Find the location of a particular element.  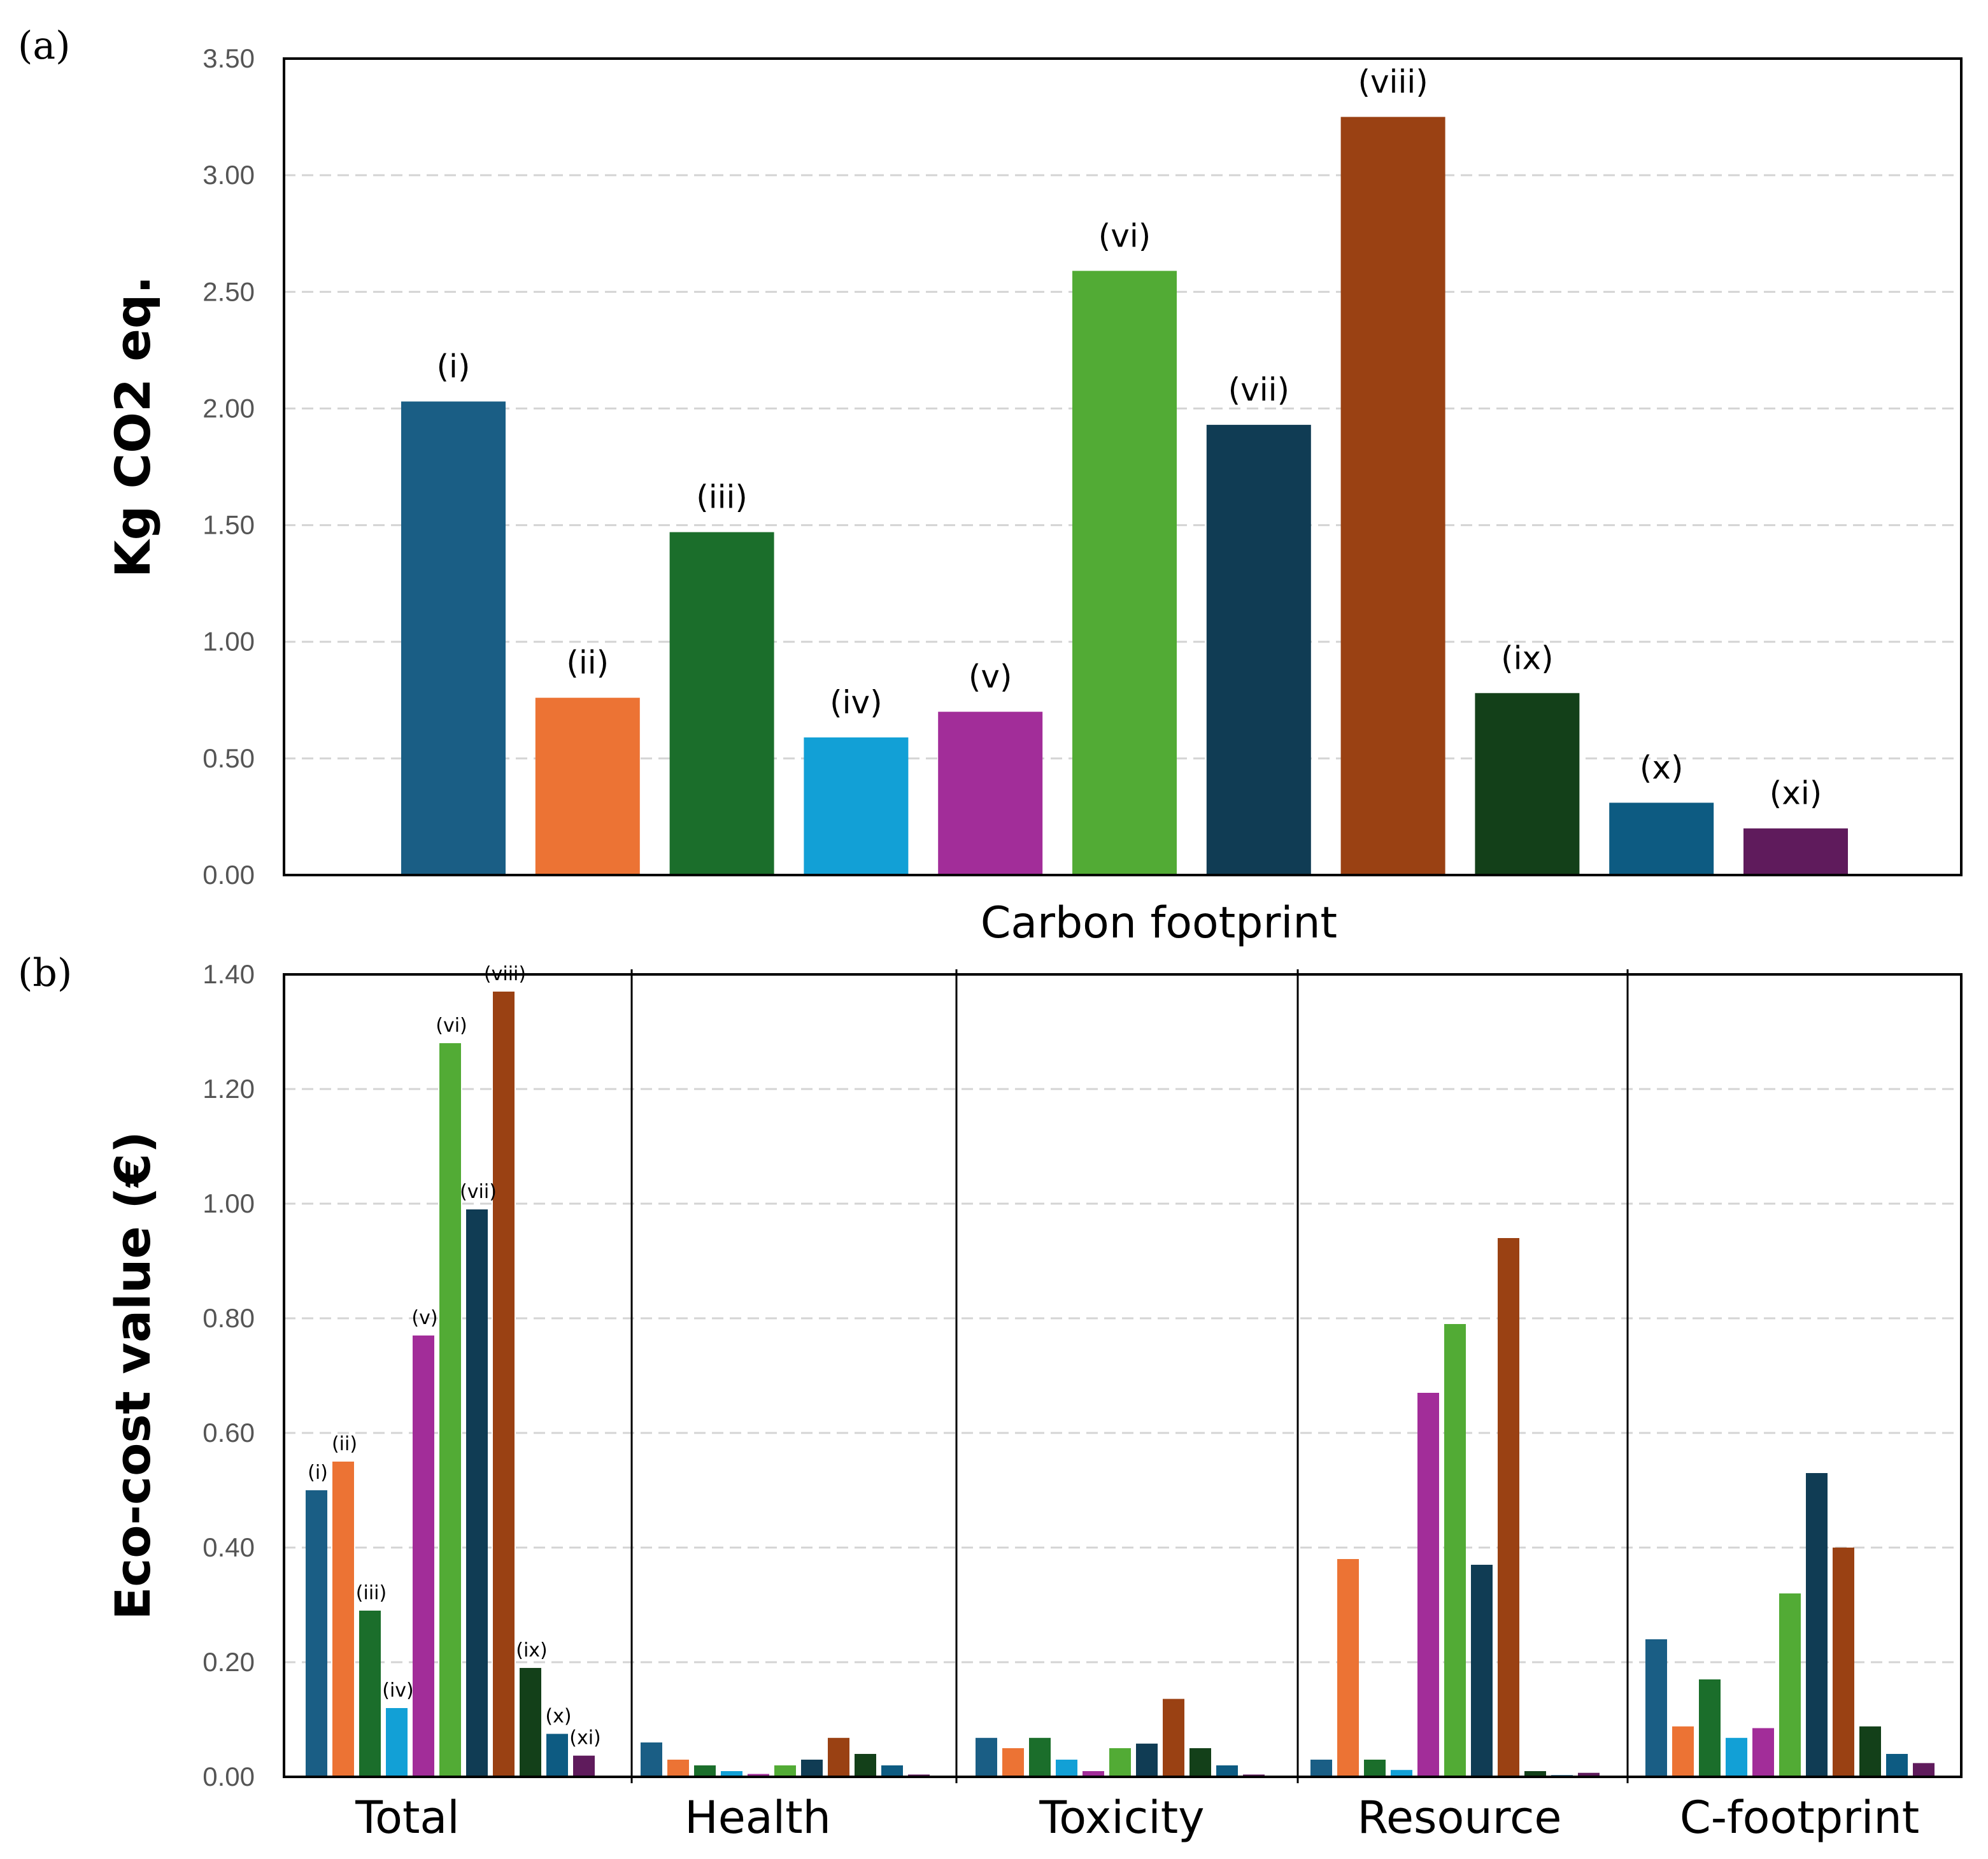

chart-a-bar-label: (iv) is located at coordinates (856, 702).